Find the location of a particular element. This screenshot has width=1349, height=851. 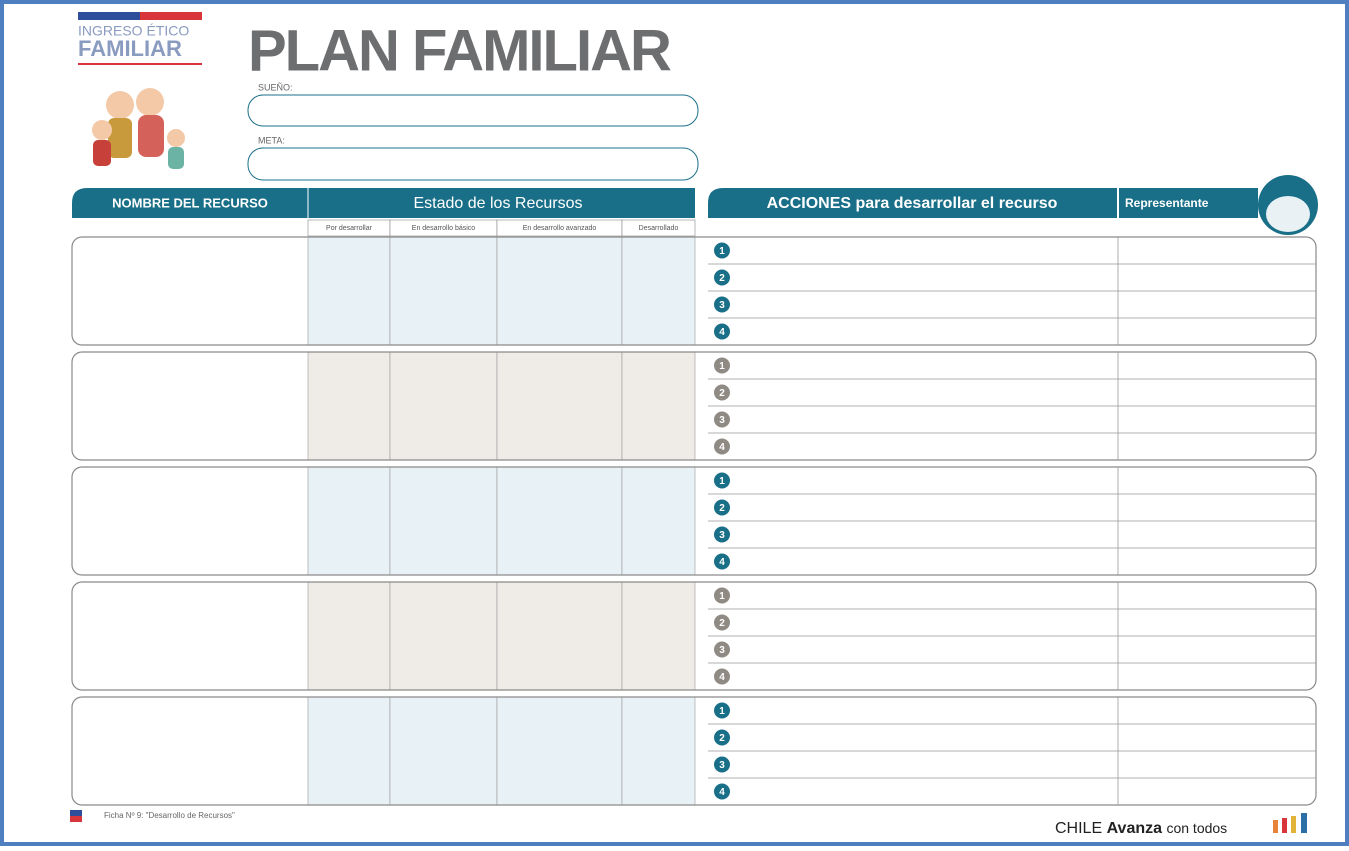

family-illustration is located at coordinates (138, 128).